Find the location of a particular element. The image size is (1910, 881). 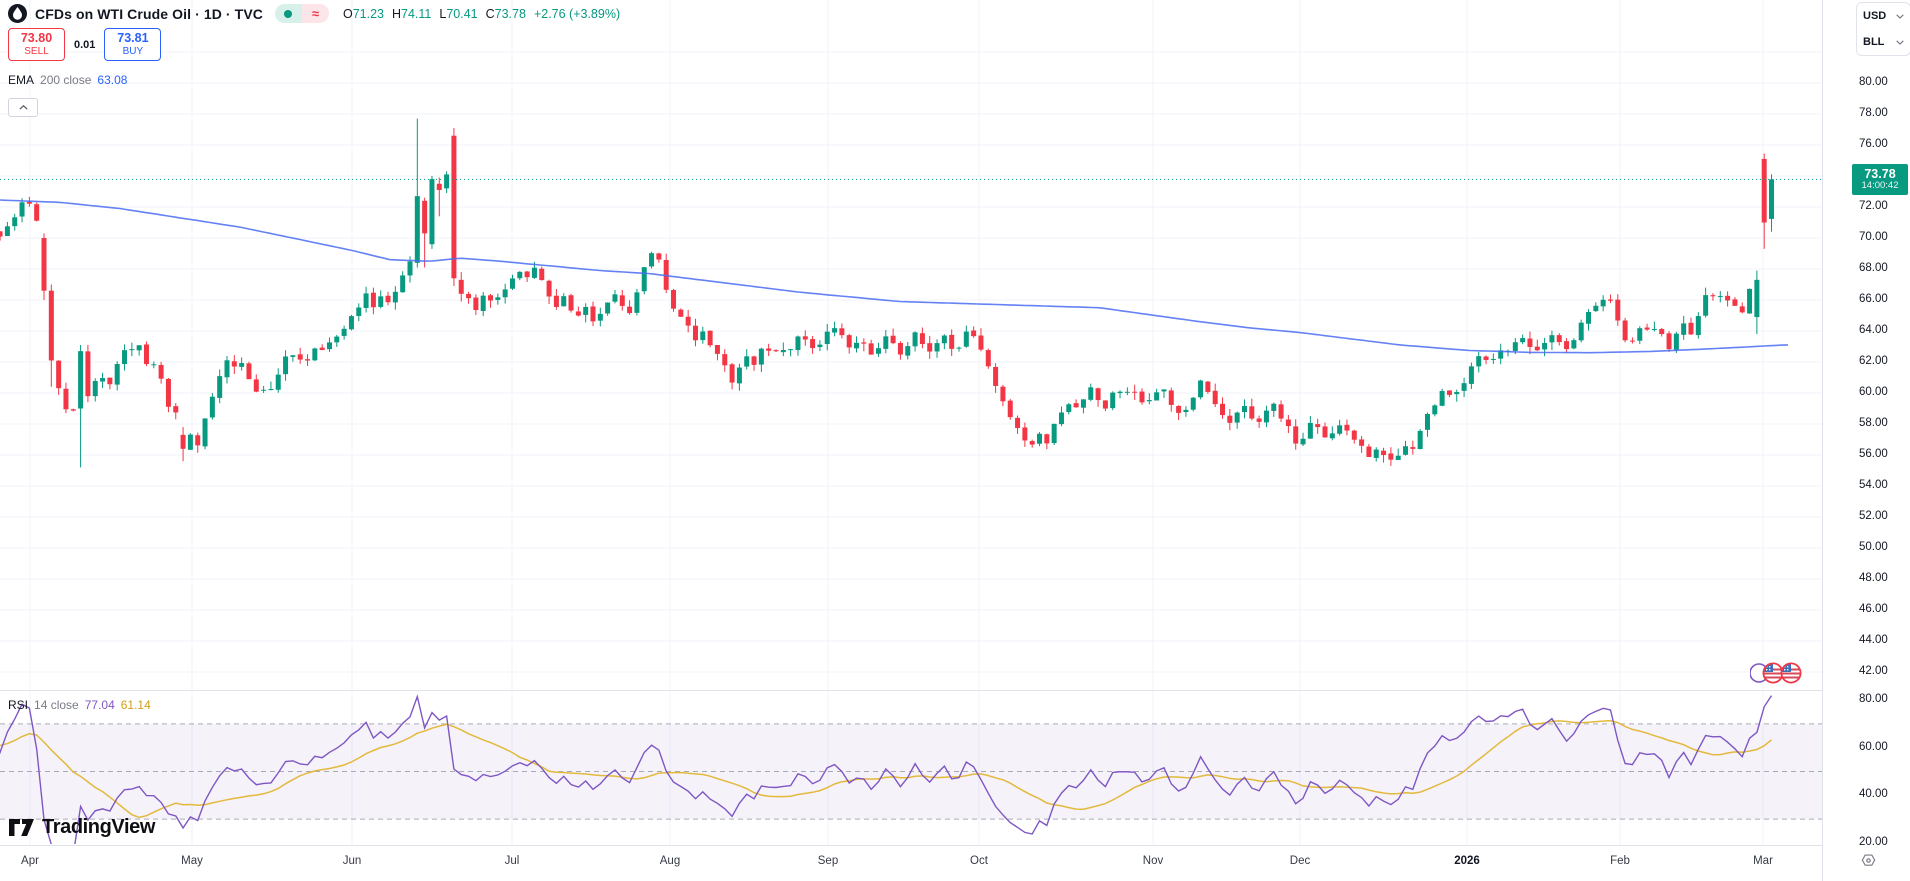

time-axis-label: Nov is located at coordinates (1153, 861).